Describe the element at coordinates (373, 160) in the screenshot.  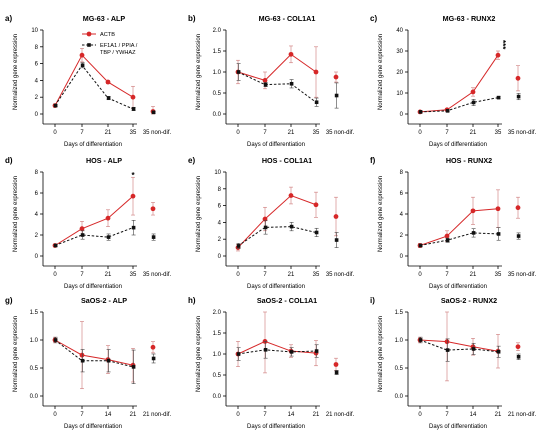
I see `panel-label: f)` at that location.